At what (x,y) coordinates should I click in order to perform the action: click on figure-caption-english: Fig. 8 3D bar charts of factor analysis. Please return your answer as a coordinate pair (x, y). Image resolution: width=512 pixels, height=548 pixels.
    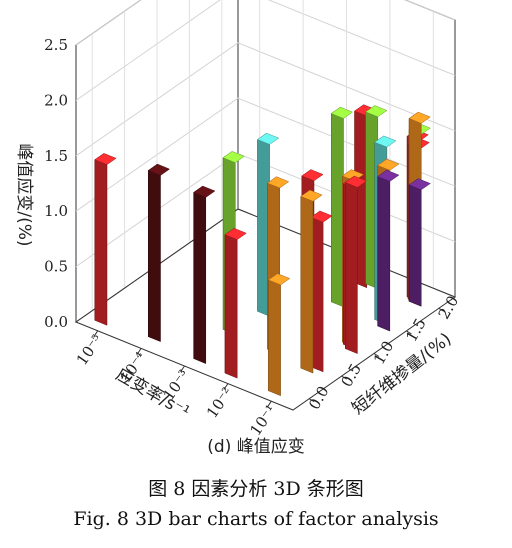
    Looking at the image, I should click on (256, 519).